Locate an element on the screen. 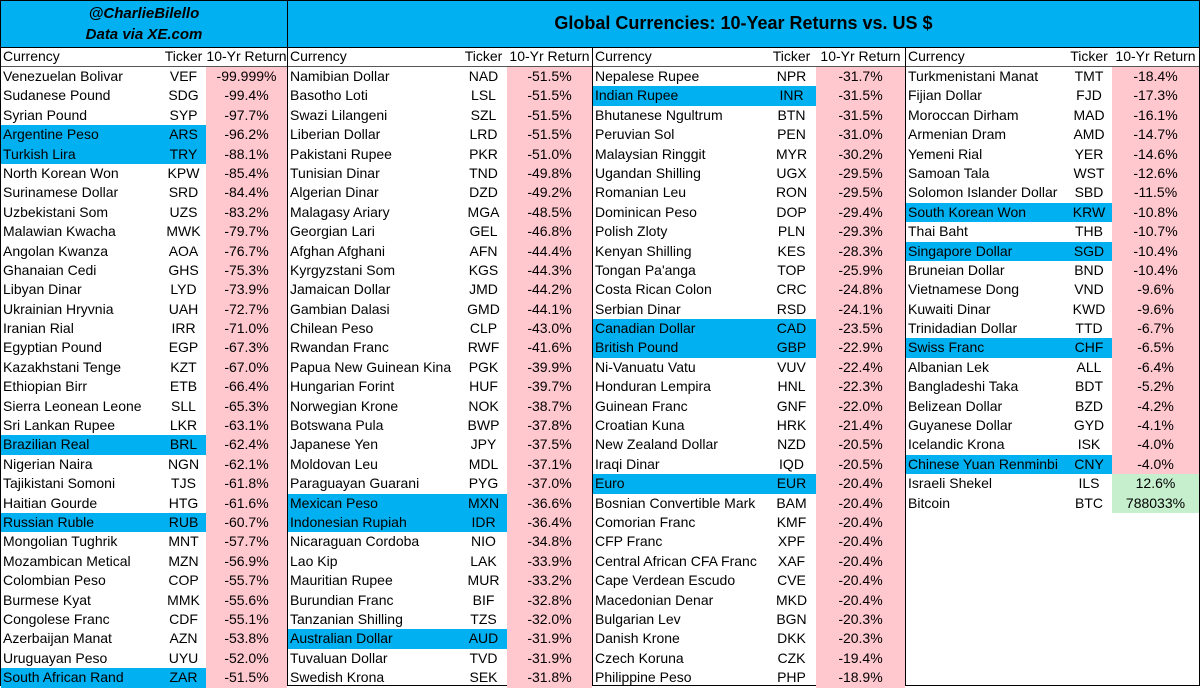  return-value: -25.9% is located at coordinates (860, 270).